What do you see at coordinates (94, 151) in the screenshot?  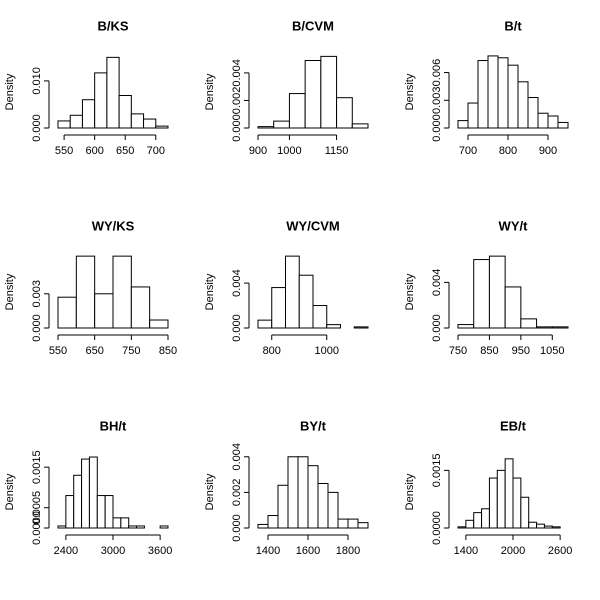 I see `x-tick-label: 600` at bounding box center [94, 151].